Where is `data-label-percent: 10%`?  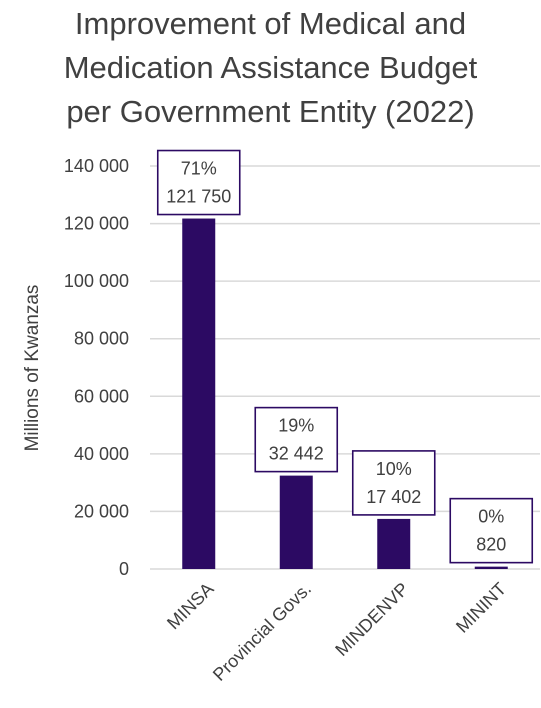 data-label-percent: 10% is located at coordinates (394, 469).